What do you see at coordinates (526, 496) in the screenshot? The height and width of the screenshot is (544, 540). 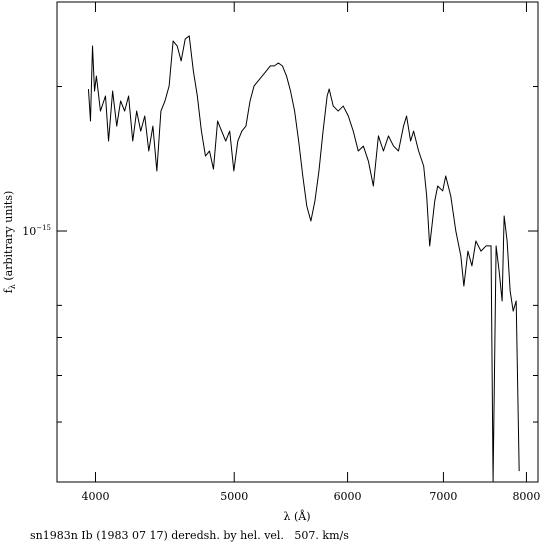 I see `x-tick-label: 8000` at bounding box center [526, 496].